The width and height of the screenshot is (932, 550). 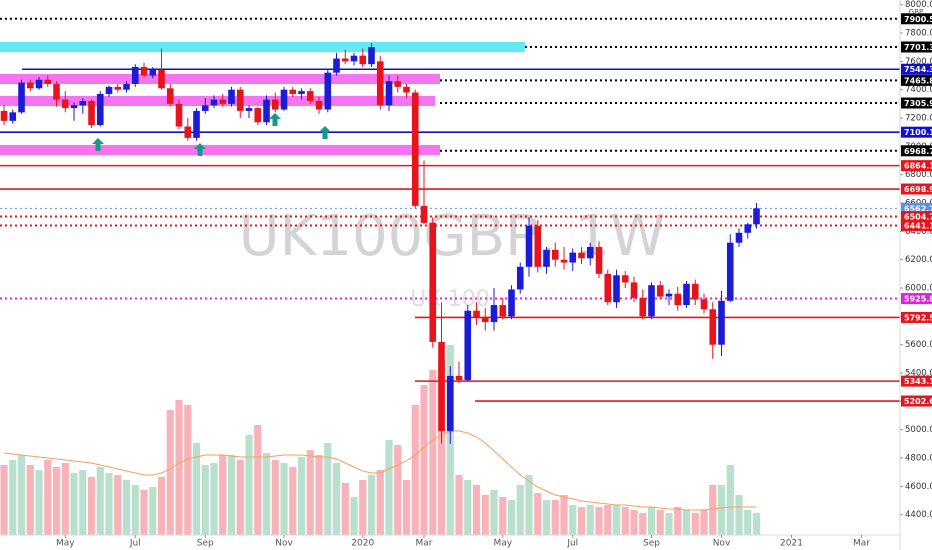 I want to click on level-label: 6441.1, so click(x=918, y=226).